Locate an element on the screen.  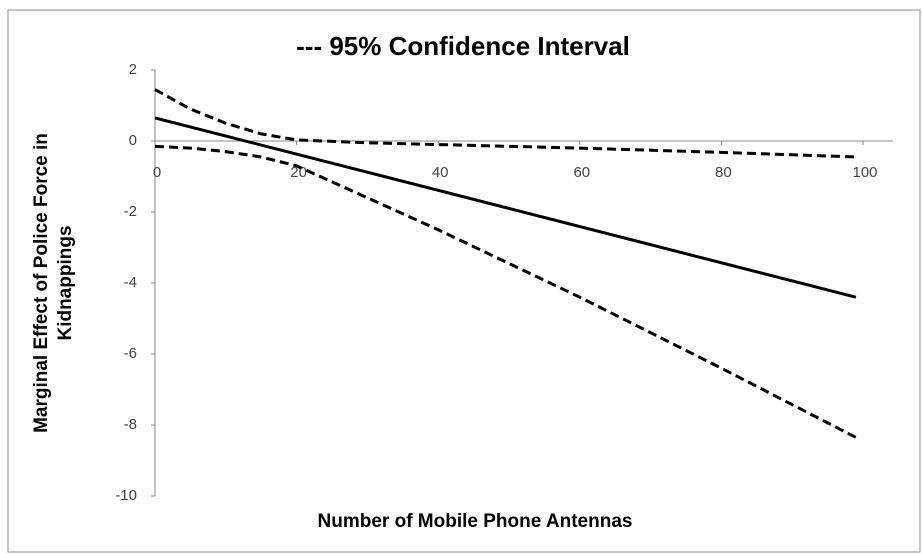
x-tick-label: 20 is located at coordinates (298, 172).